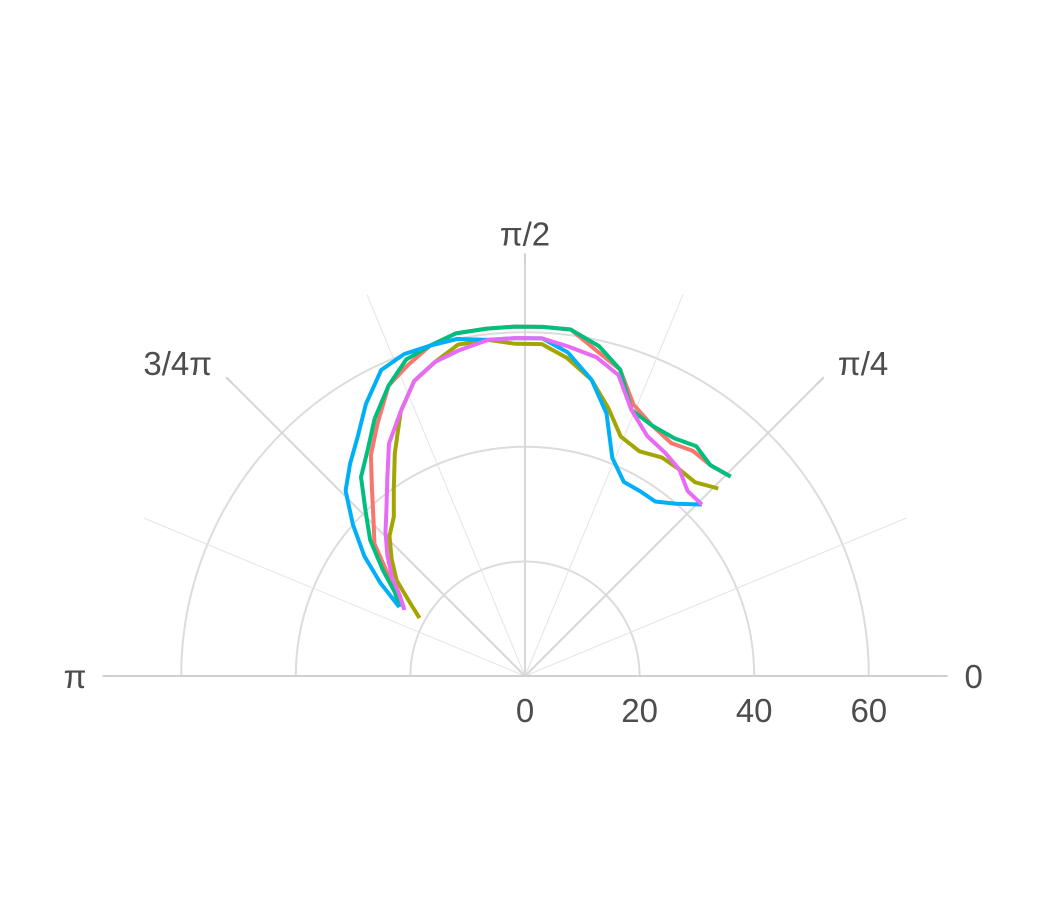 The width and height of the screenshot is (1050, 900). Describe the element at coordinates (863, 363) in the screenshot. I see `angular-tick-label: π/4` at that location.